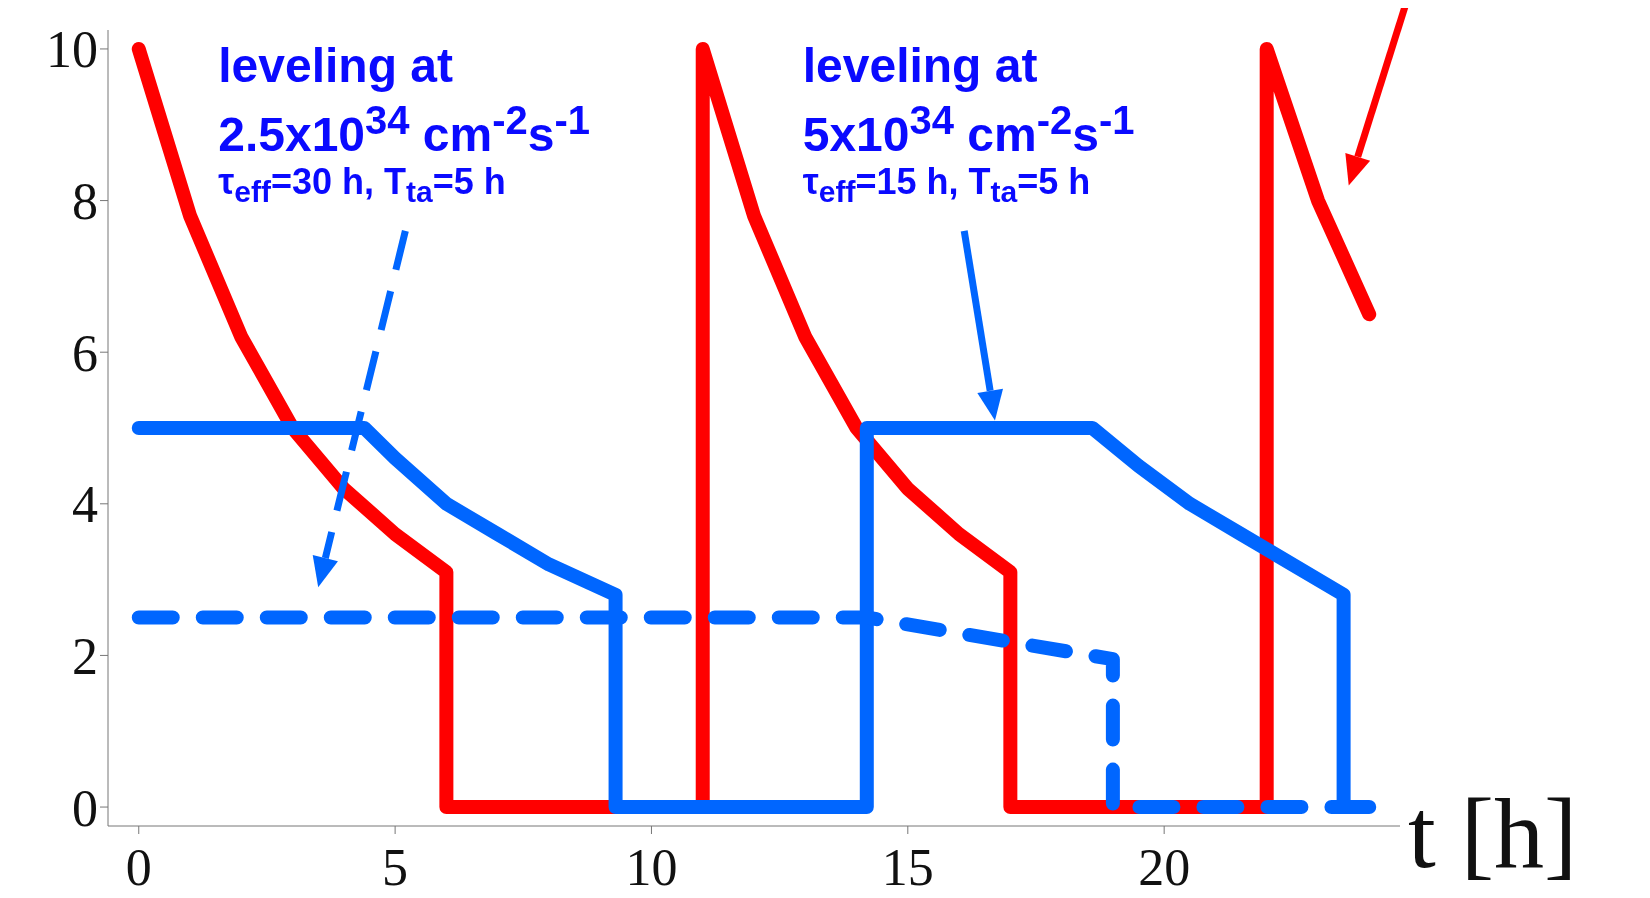 The width and height of the screenshot is (1650, 898). I want to click on x-tick-label: 10, so click(651, 867).